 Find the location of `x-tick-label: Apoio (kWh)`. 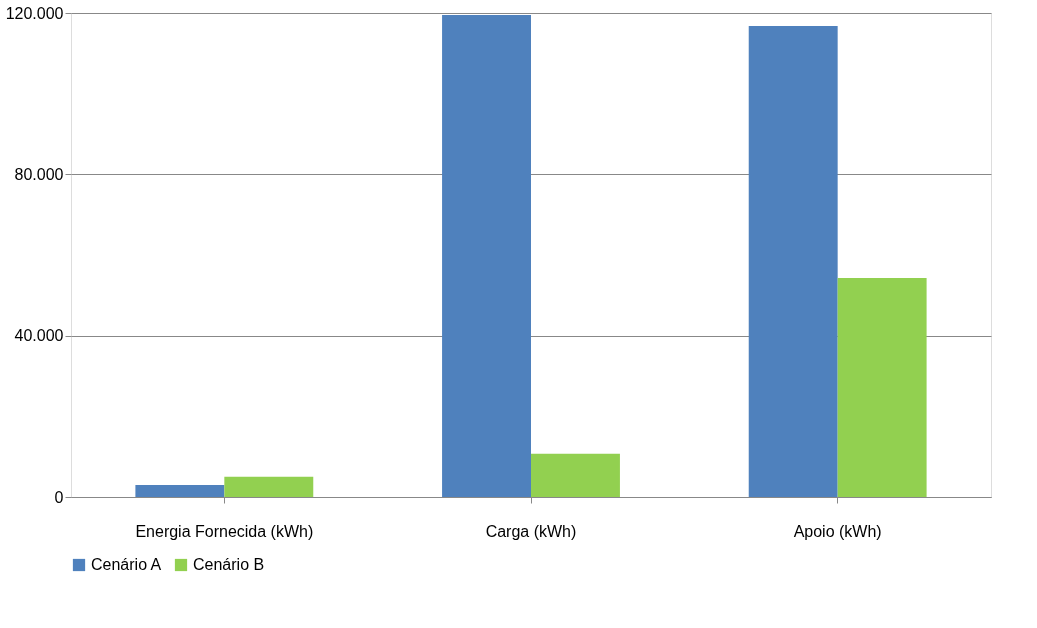

x-tick-label: Apoio (kWh) is located at coordinates (837, 531).